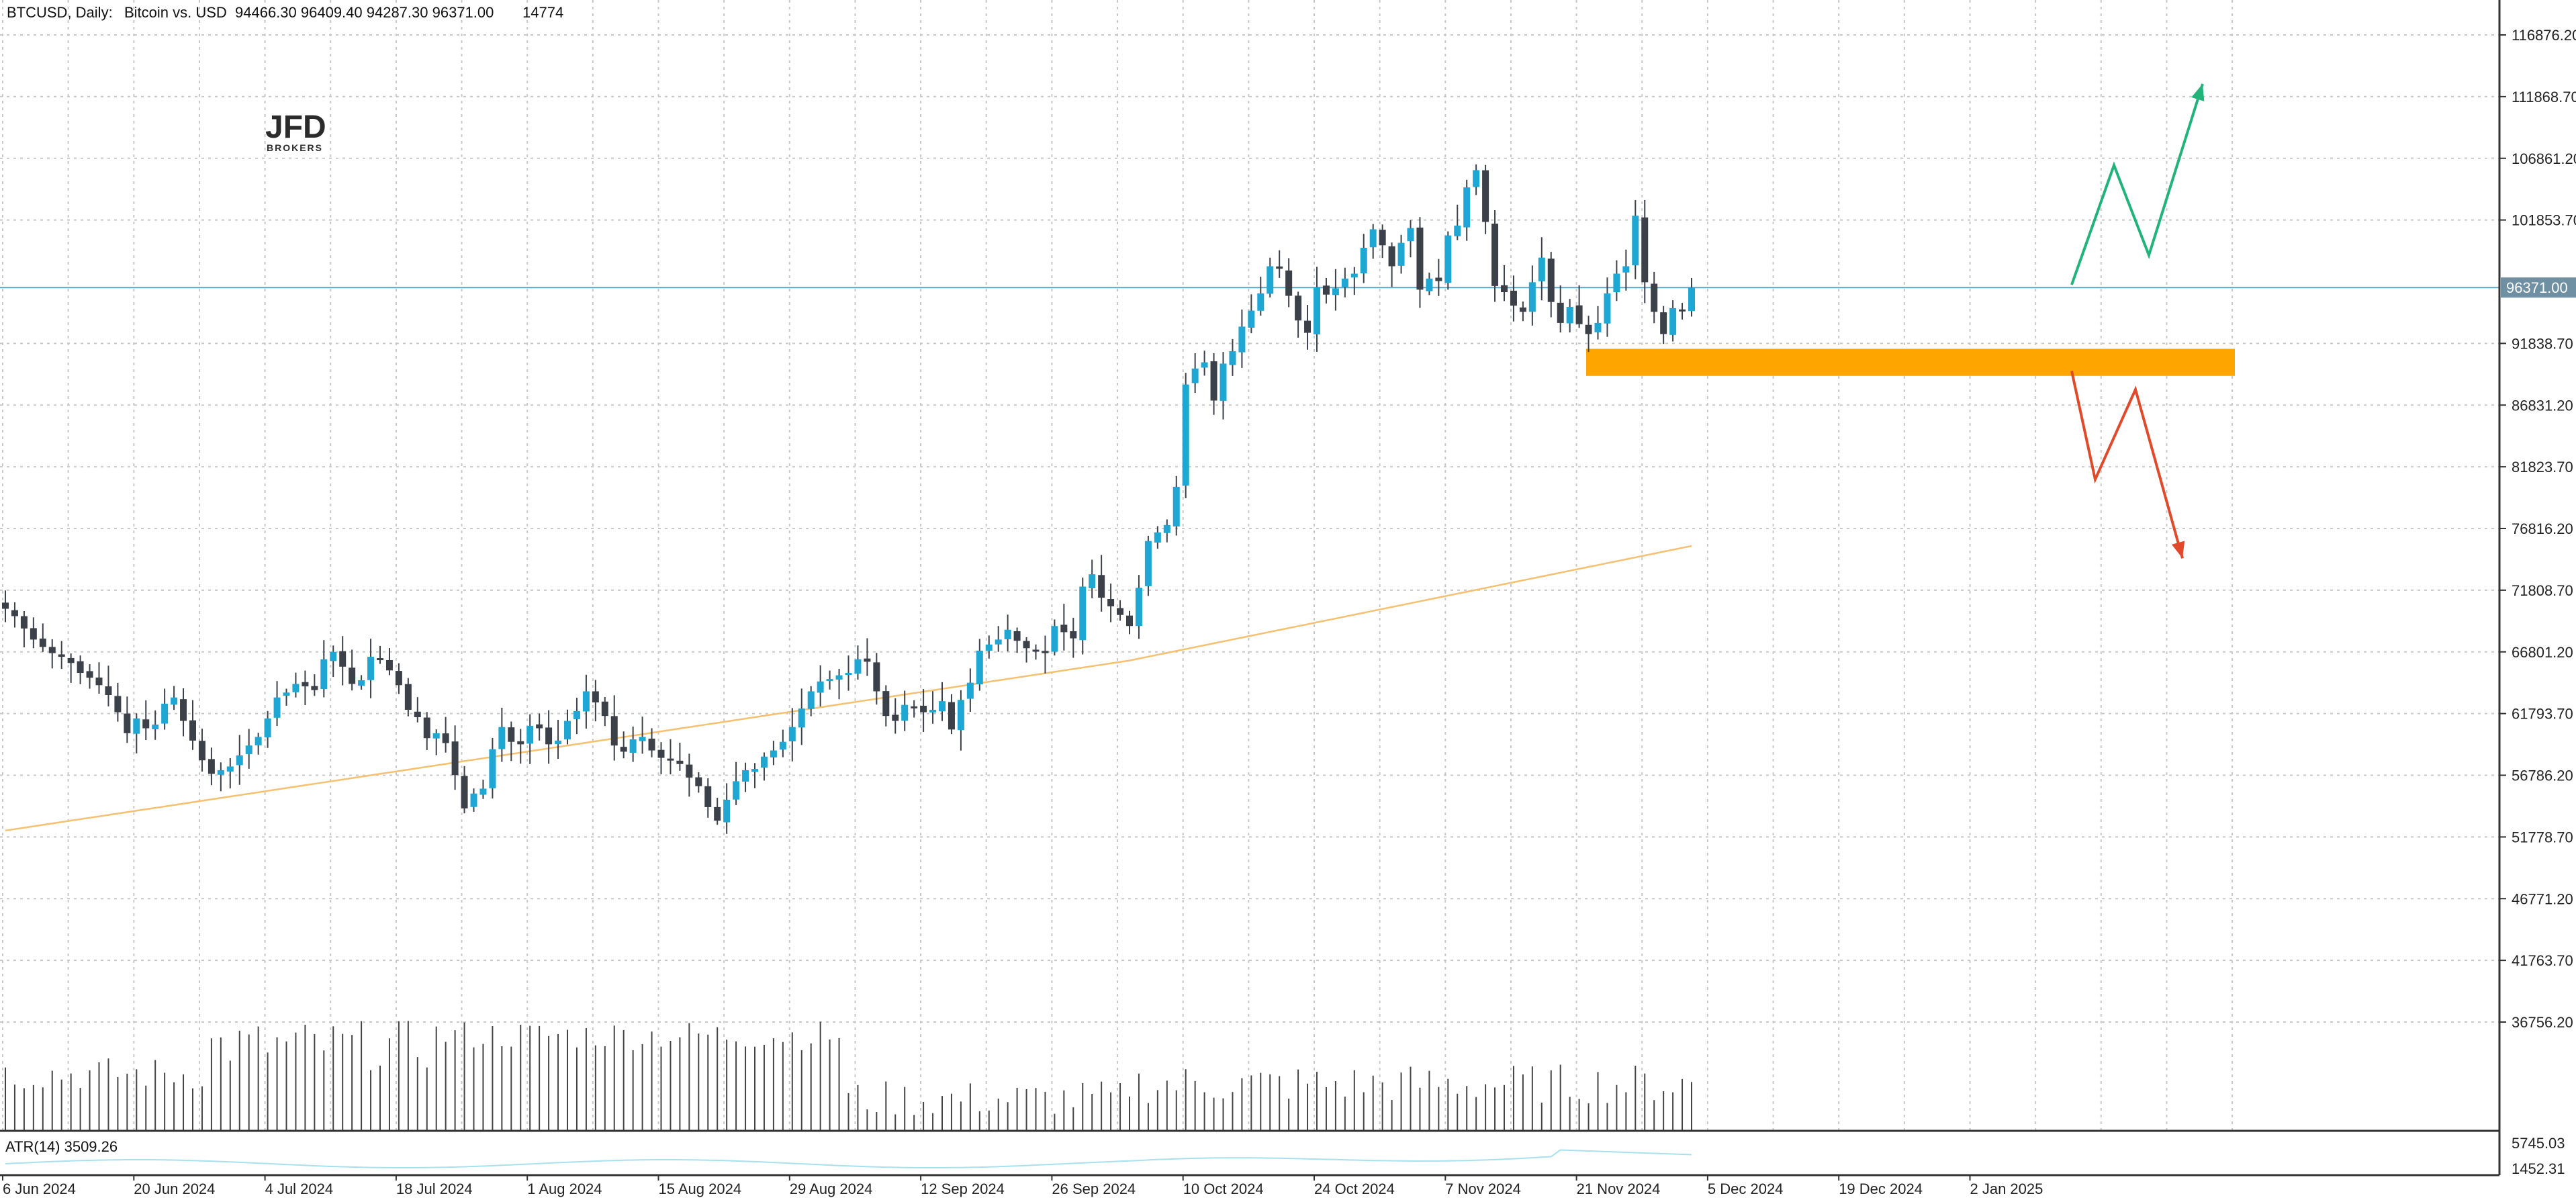 The image size is (2576, 1200). I want to click on y-tick-label: 116876.20, so click(2544, 36).